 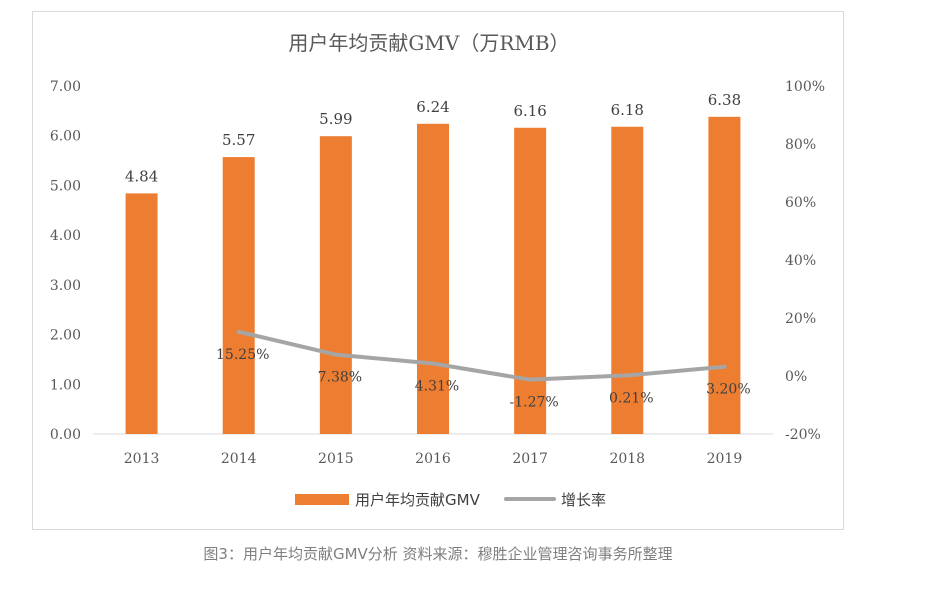 What do you see at coordinates (65, 435) in the screenshot?
I see `y-left-tick-label: 0.00` at bounding box center [65, 435].